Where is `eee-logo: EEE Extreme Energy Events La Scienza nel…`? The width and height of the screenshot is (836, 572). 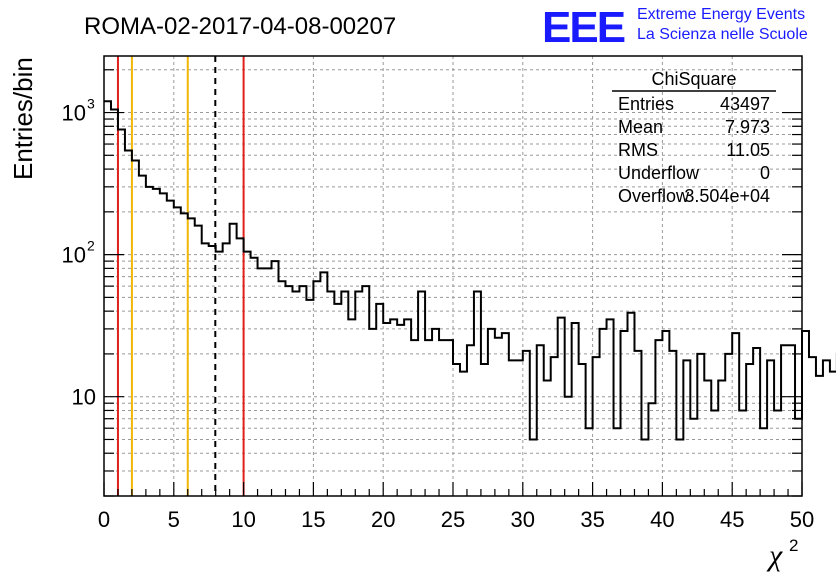
eee-logo: EEE Extreme Energy Events La Scienza nel… is located at coordinates (675, 27).